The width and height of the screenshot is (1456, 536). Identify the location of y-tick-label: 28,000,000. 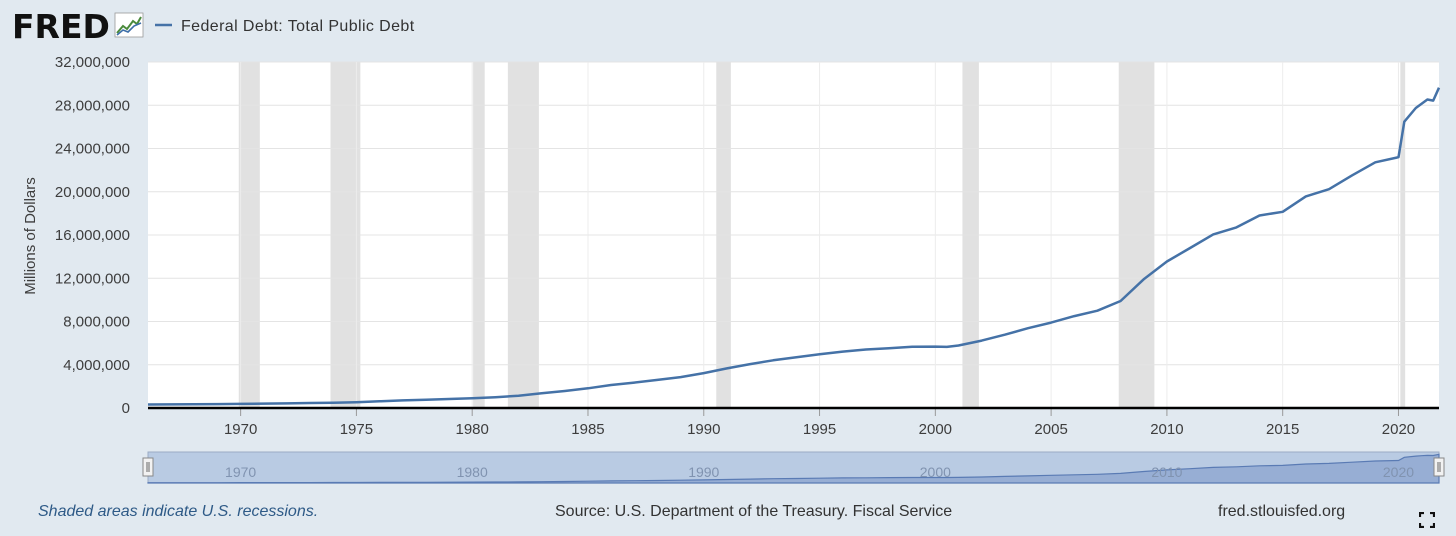
(92, 105).